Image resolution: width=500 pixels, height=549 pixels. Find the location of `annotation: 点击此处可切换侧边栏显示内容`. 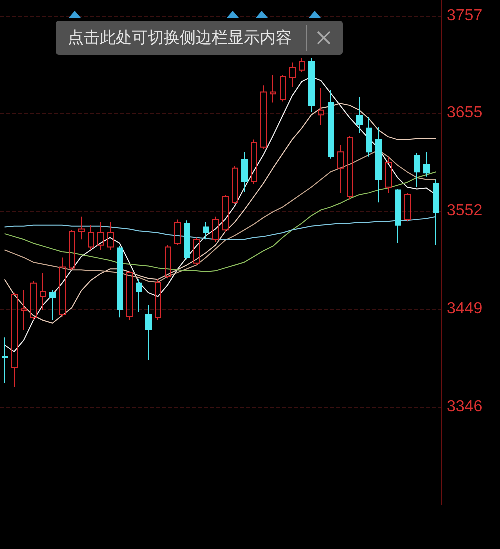

annotation: 点击此处可切换侧边栏显示内容 is located at coordinates (180, 38).